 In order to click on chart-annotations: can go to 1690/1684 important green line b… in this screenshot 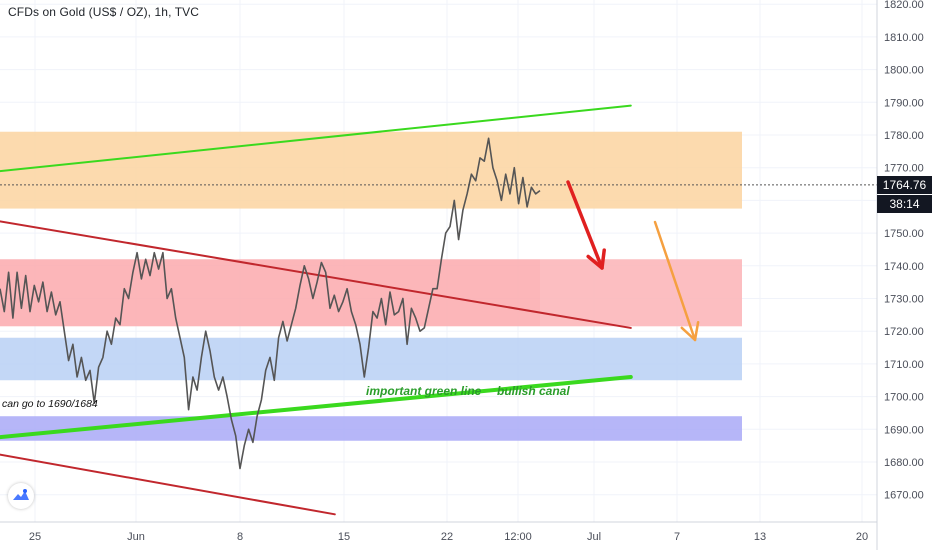, I will do `click(286, 397)`.